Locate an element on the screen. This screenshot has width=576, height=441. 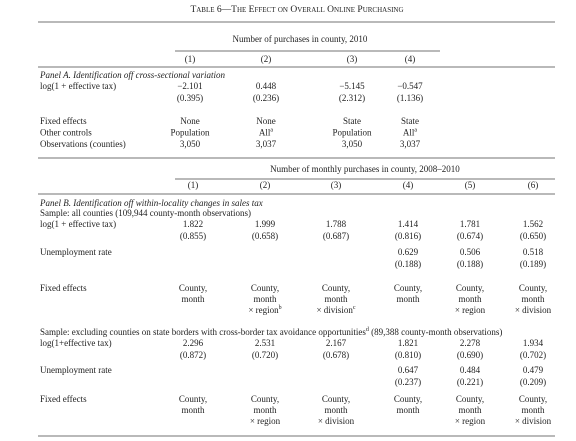
table-cell: × divisionc is located at coordinates (335, 310).